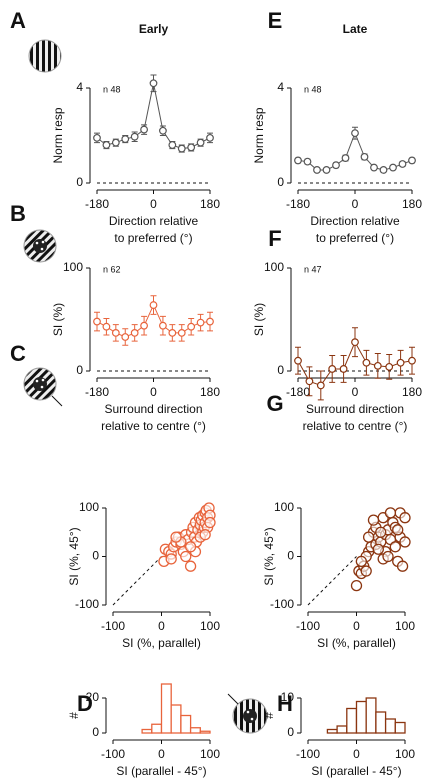  Describe the element at coordinates (74, 556) in the screenshot. I see `y-axis-label: SI (%, 45°)` at that location.